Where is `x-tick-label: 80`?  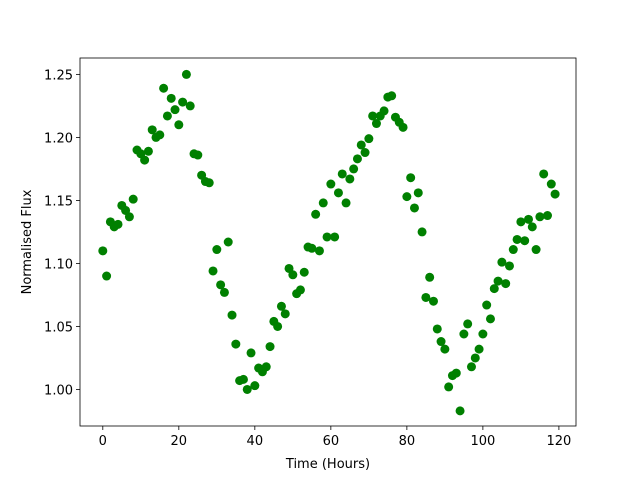
x-tick-label: 80 is located at coordinates (407, 441).